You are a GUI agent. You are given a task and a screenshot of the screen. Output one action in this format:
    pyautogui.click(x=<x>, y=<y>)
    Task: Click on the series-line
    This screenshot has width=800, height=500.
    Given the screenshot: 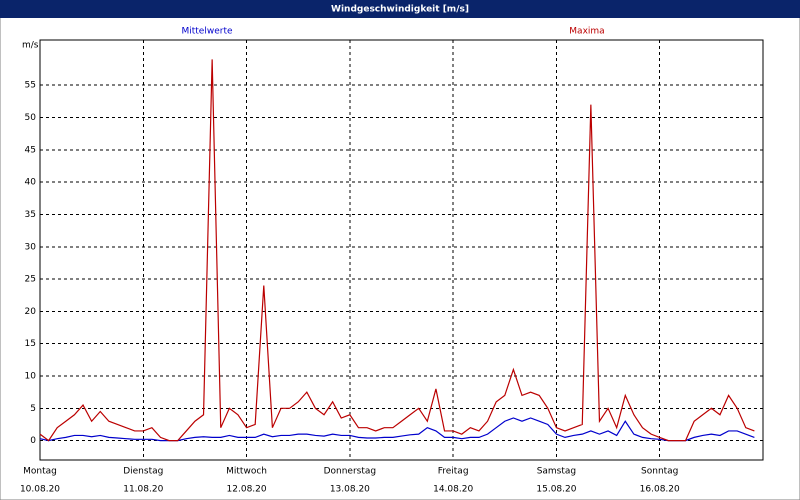 What is the action you would take?
    pyautogui.click(x=397, y=429)
    